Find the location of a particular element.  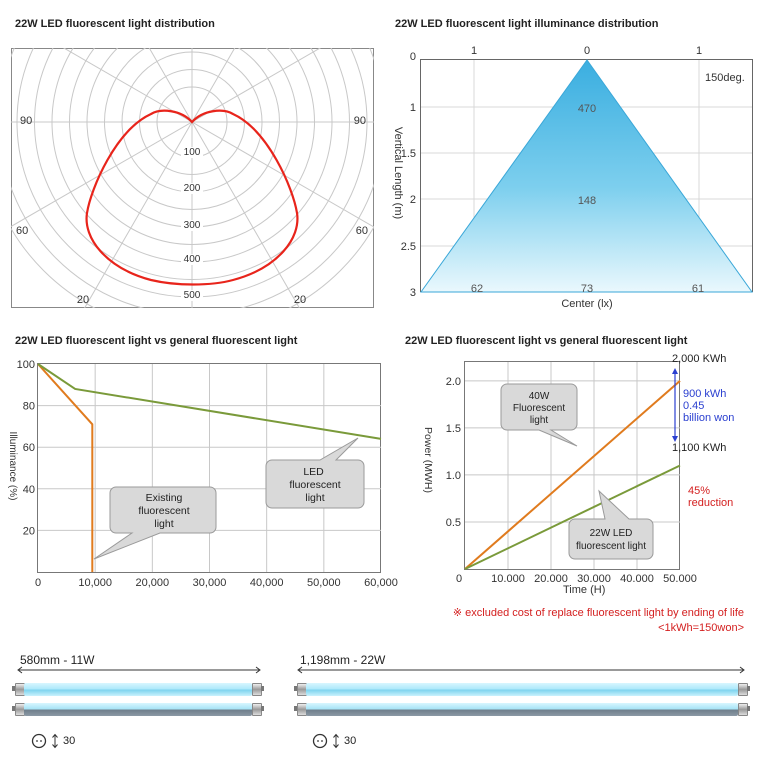

life-y-axis-label: Illuminance (%) is located at coordinates (12, 466).